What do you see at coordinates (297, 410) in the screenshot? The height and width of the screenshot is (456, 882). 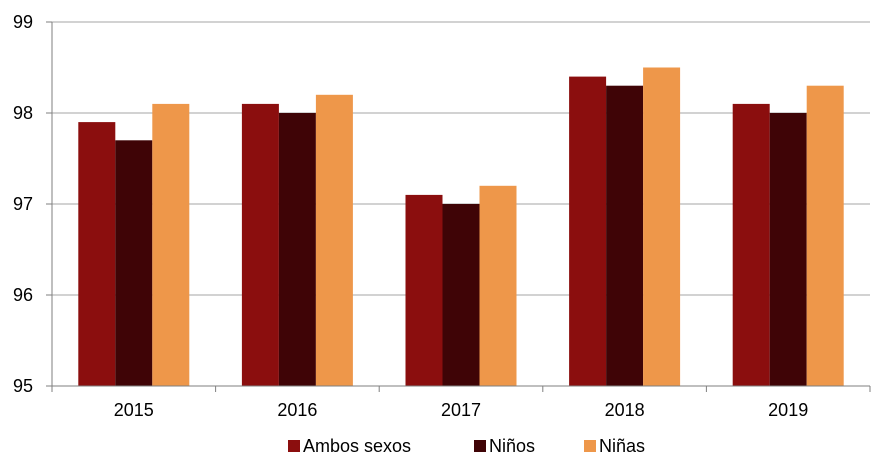 I see `x-tick-label: 2016` at bounding box center [297, 410].